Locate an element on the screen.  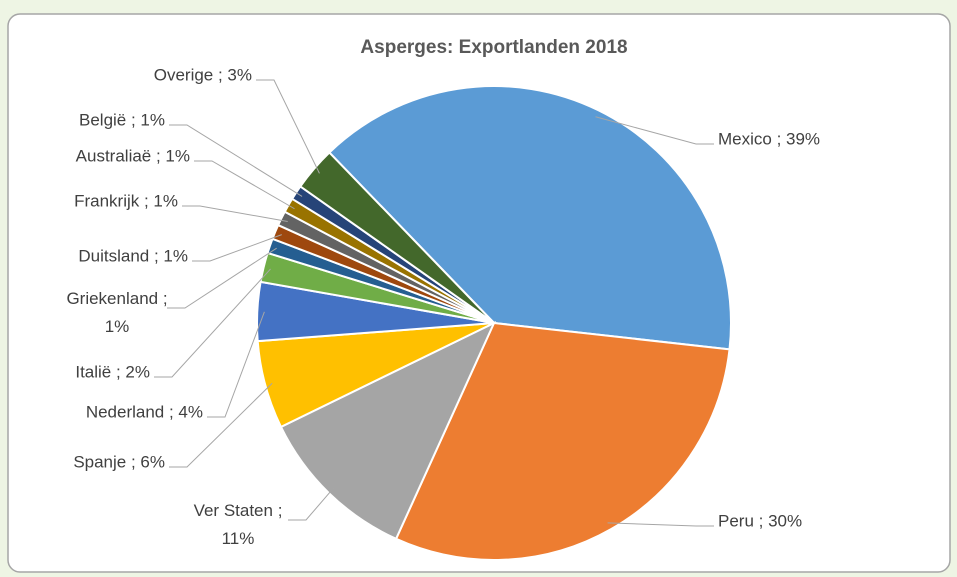
chart-title: Asperges: Exportlanden 2018 is located at coordinates (493, 47).